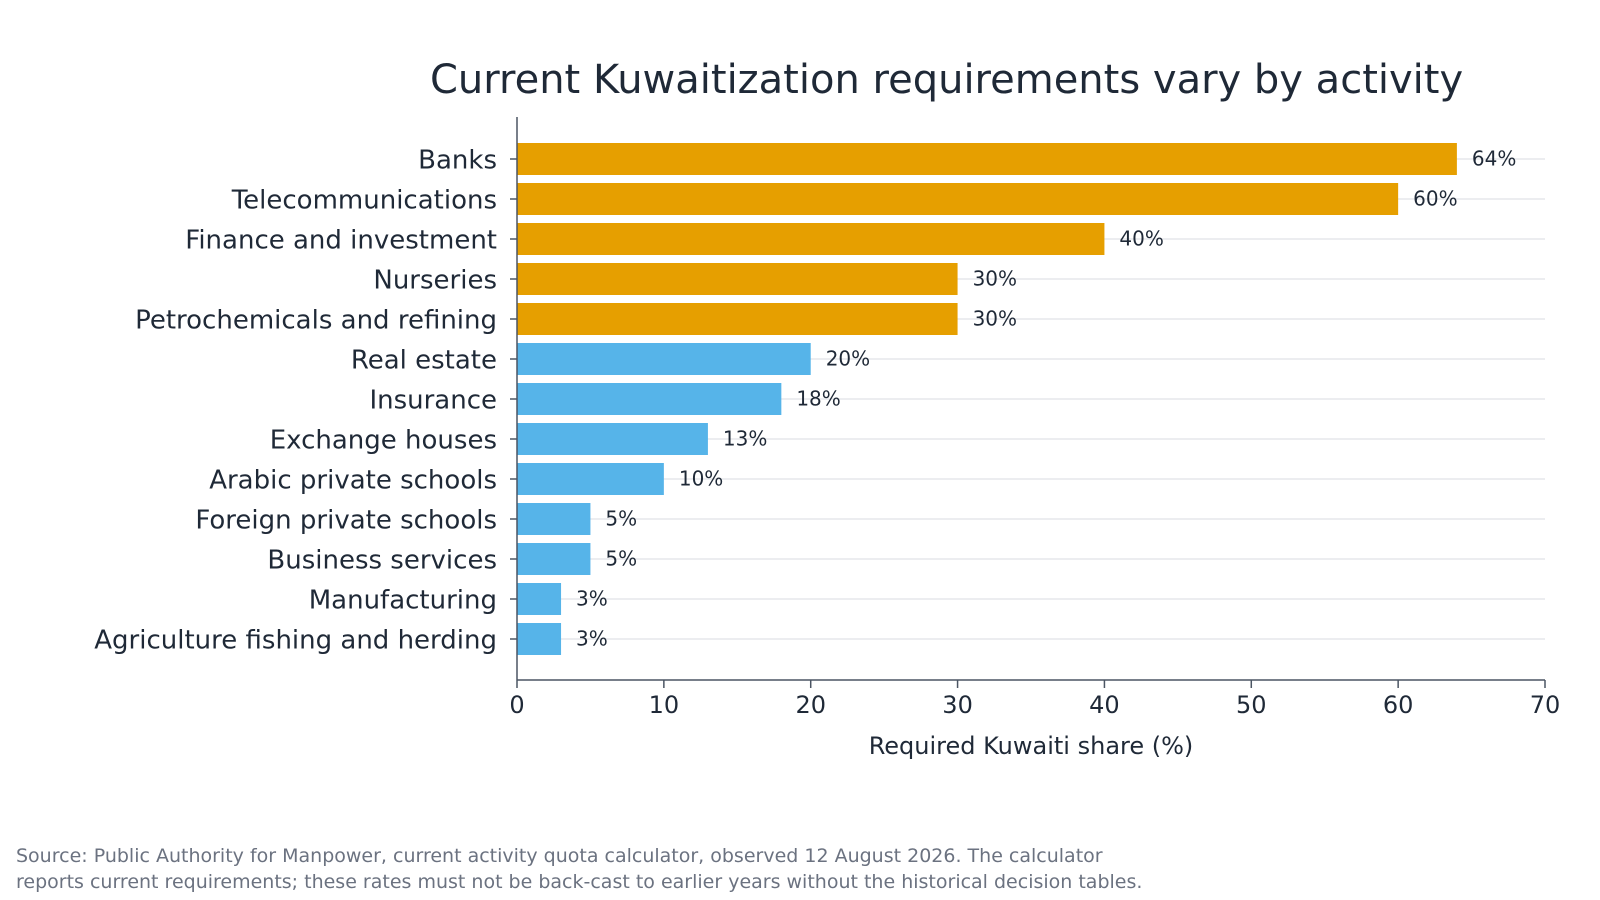 Image resolution: width=1600 pixels, height=900 pixels. What do you see at coordinates (346, 521) in the screenshot?
I see `category-label: Foreign private schools` at bounding box center [346, 521].